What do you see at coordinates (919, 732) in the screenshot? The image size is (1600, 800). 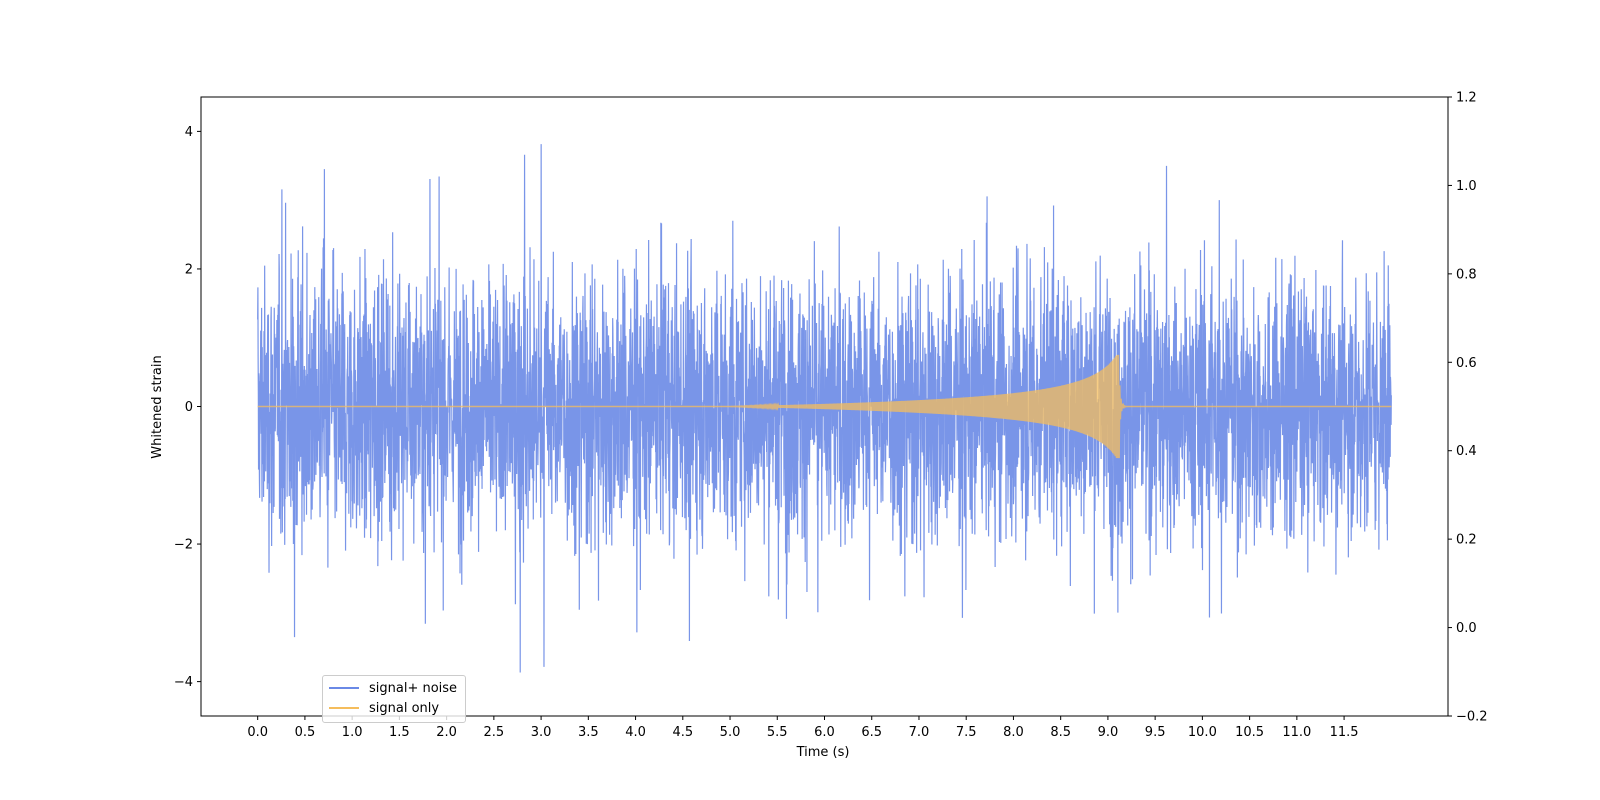 I see `x-tick-label: 7.0` at bounding box center [919, 732].